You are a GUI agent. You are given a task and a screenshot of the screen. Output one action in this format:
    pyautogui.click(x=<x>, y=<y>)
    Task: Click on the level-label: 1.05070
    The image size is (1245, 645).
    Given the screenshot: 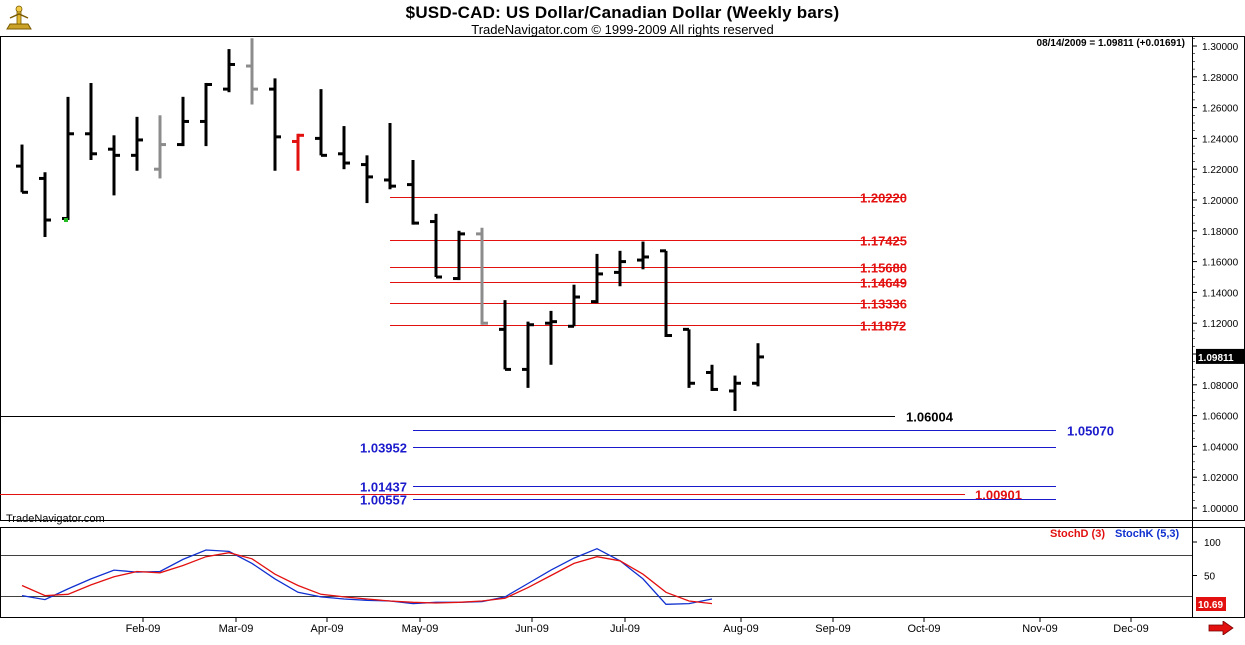 What is the action you would take?
    pyautogui.click(x=1090, y=431)
    